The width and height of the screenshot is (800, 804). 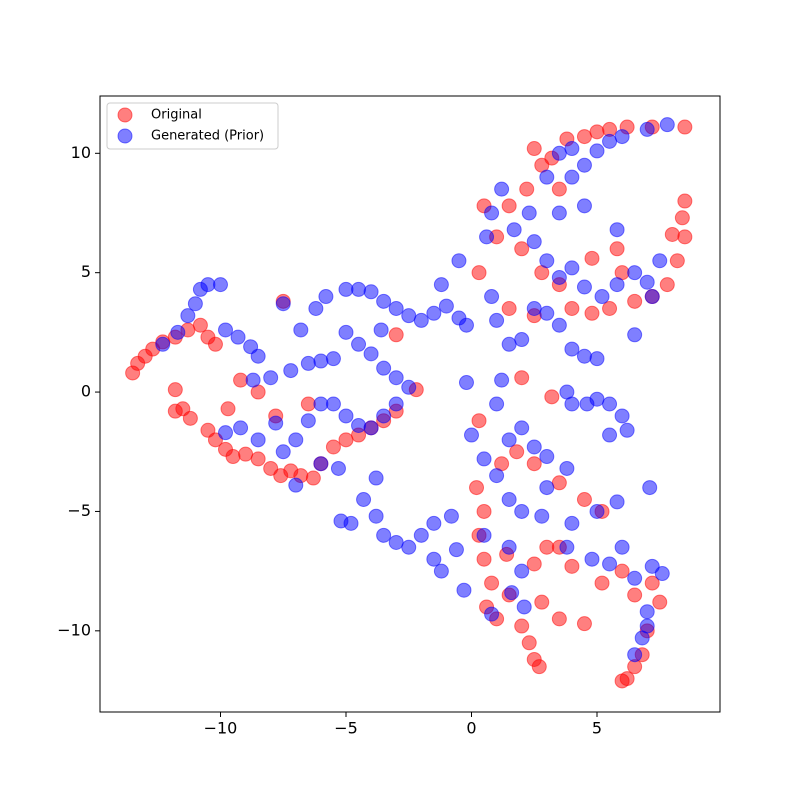 What do you see at coordinates (86, 271) in the screenshot?
I see `y-tick-label: 5` at bounding box center [86, 271].